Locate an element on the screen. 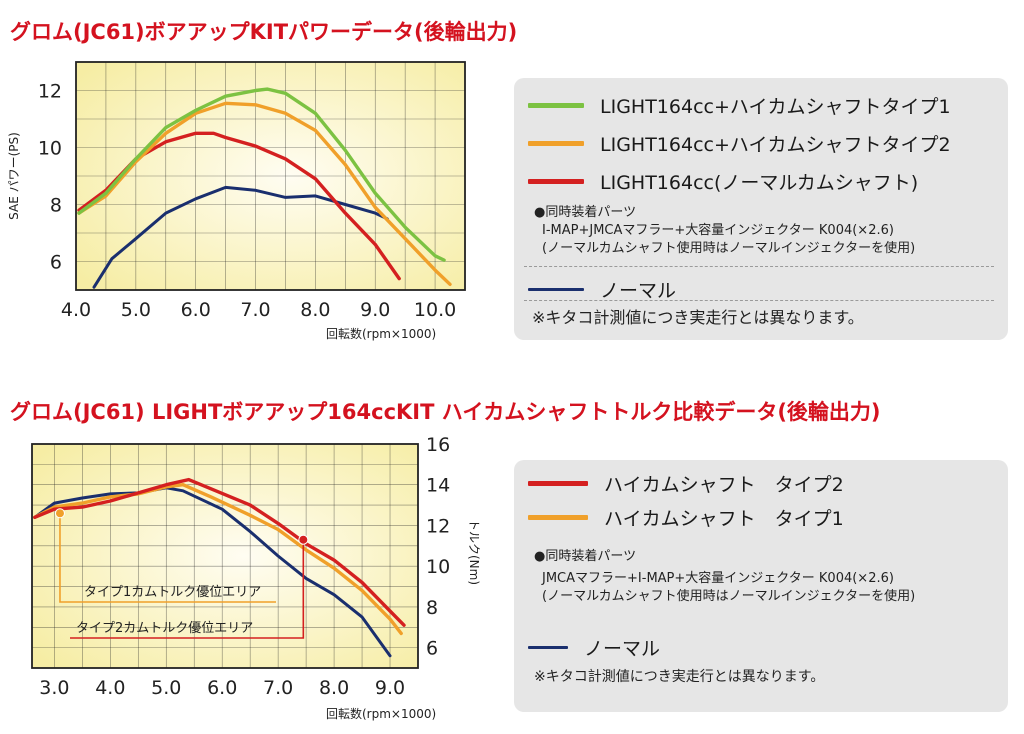 This screenshot has width=1024, height=734. series-line--2 is located at coordinates (219, 552).